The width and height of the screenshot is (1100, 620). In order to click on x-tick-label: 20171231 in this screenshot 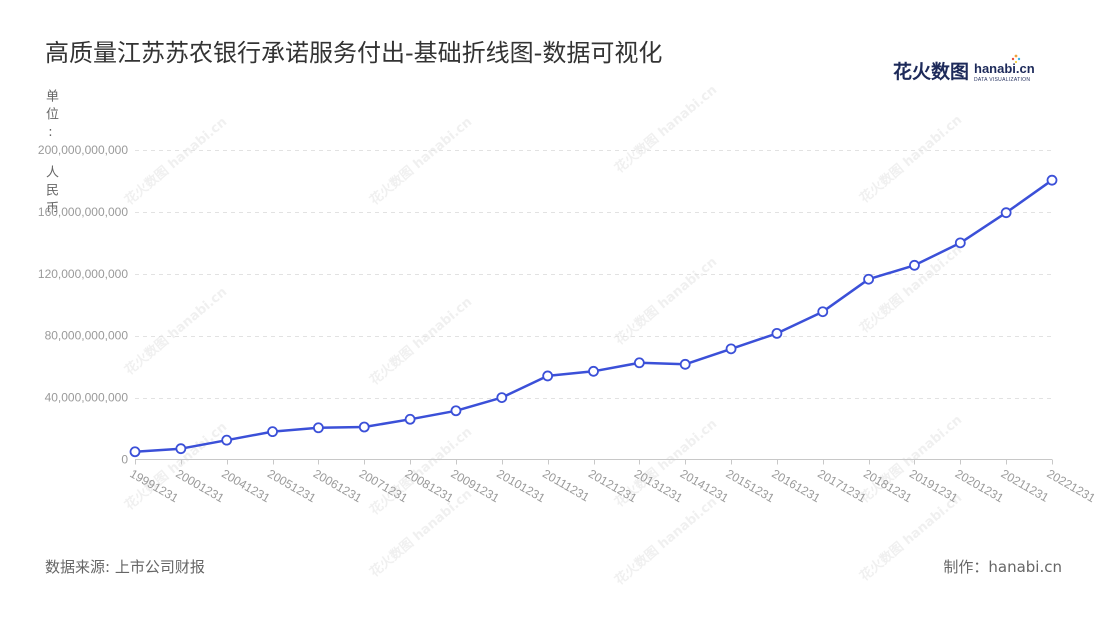, I will do `click(842, 485)`.